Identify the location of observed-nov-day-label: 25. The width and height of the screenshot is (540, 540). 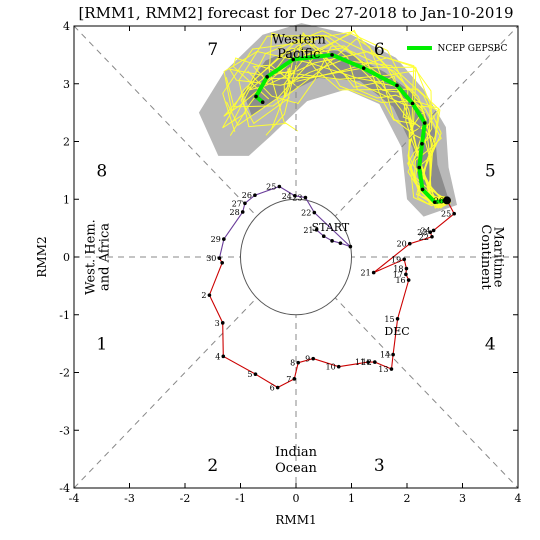
(271, 187).